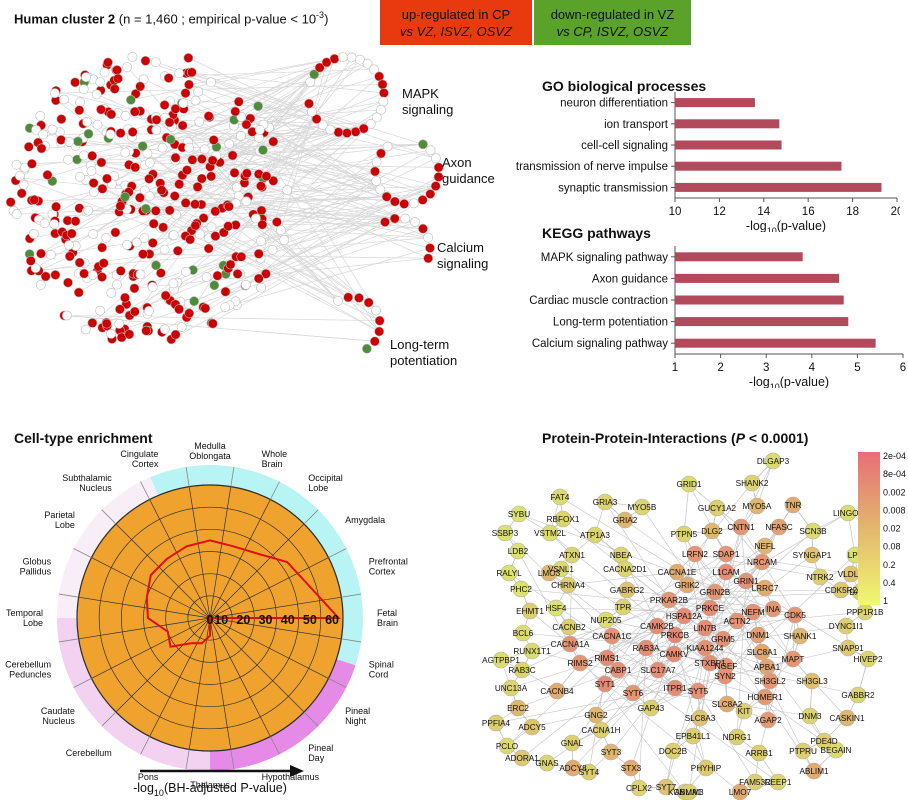  Describe the element at coordinates (623, 607) in the screenshot. I see `ppi-node-label: TPR` at that location.